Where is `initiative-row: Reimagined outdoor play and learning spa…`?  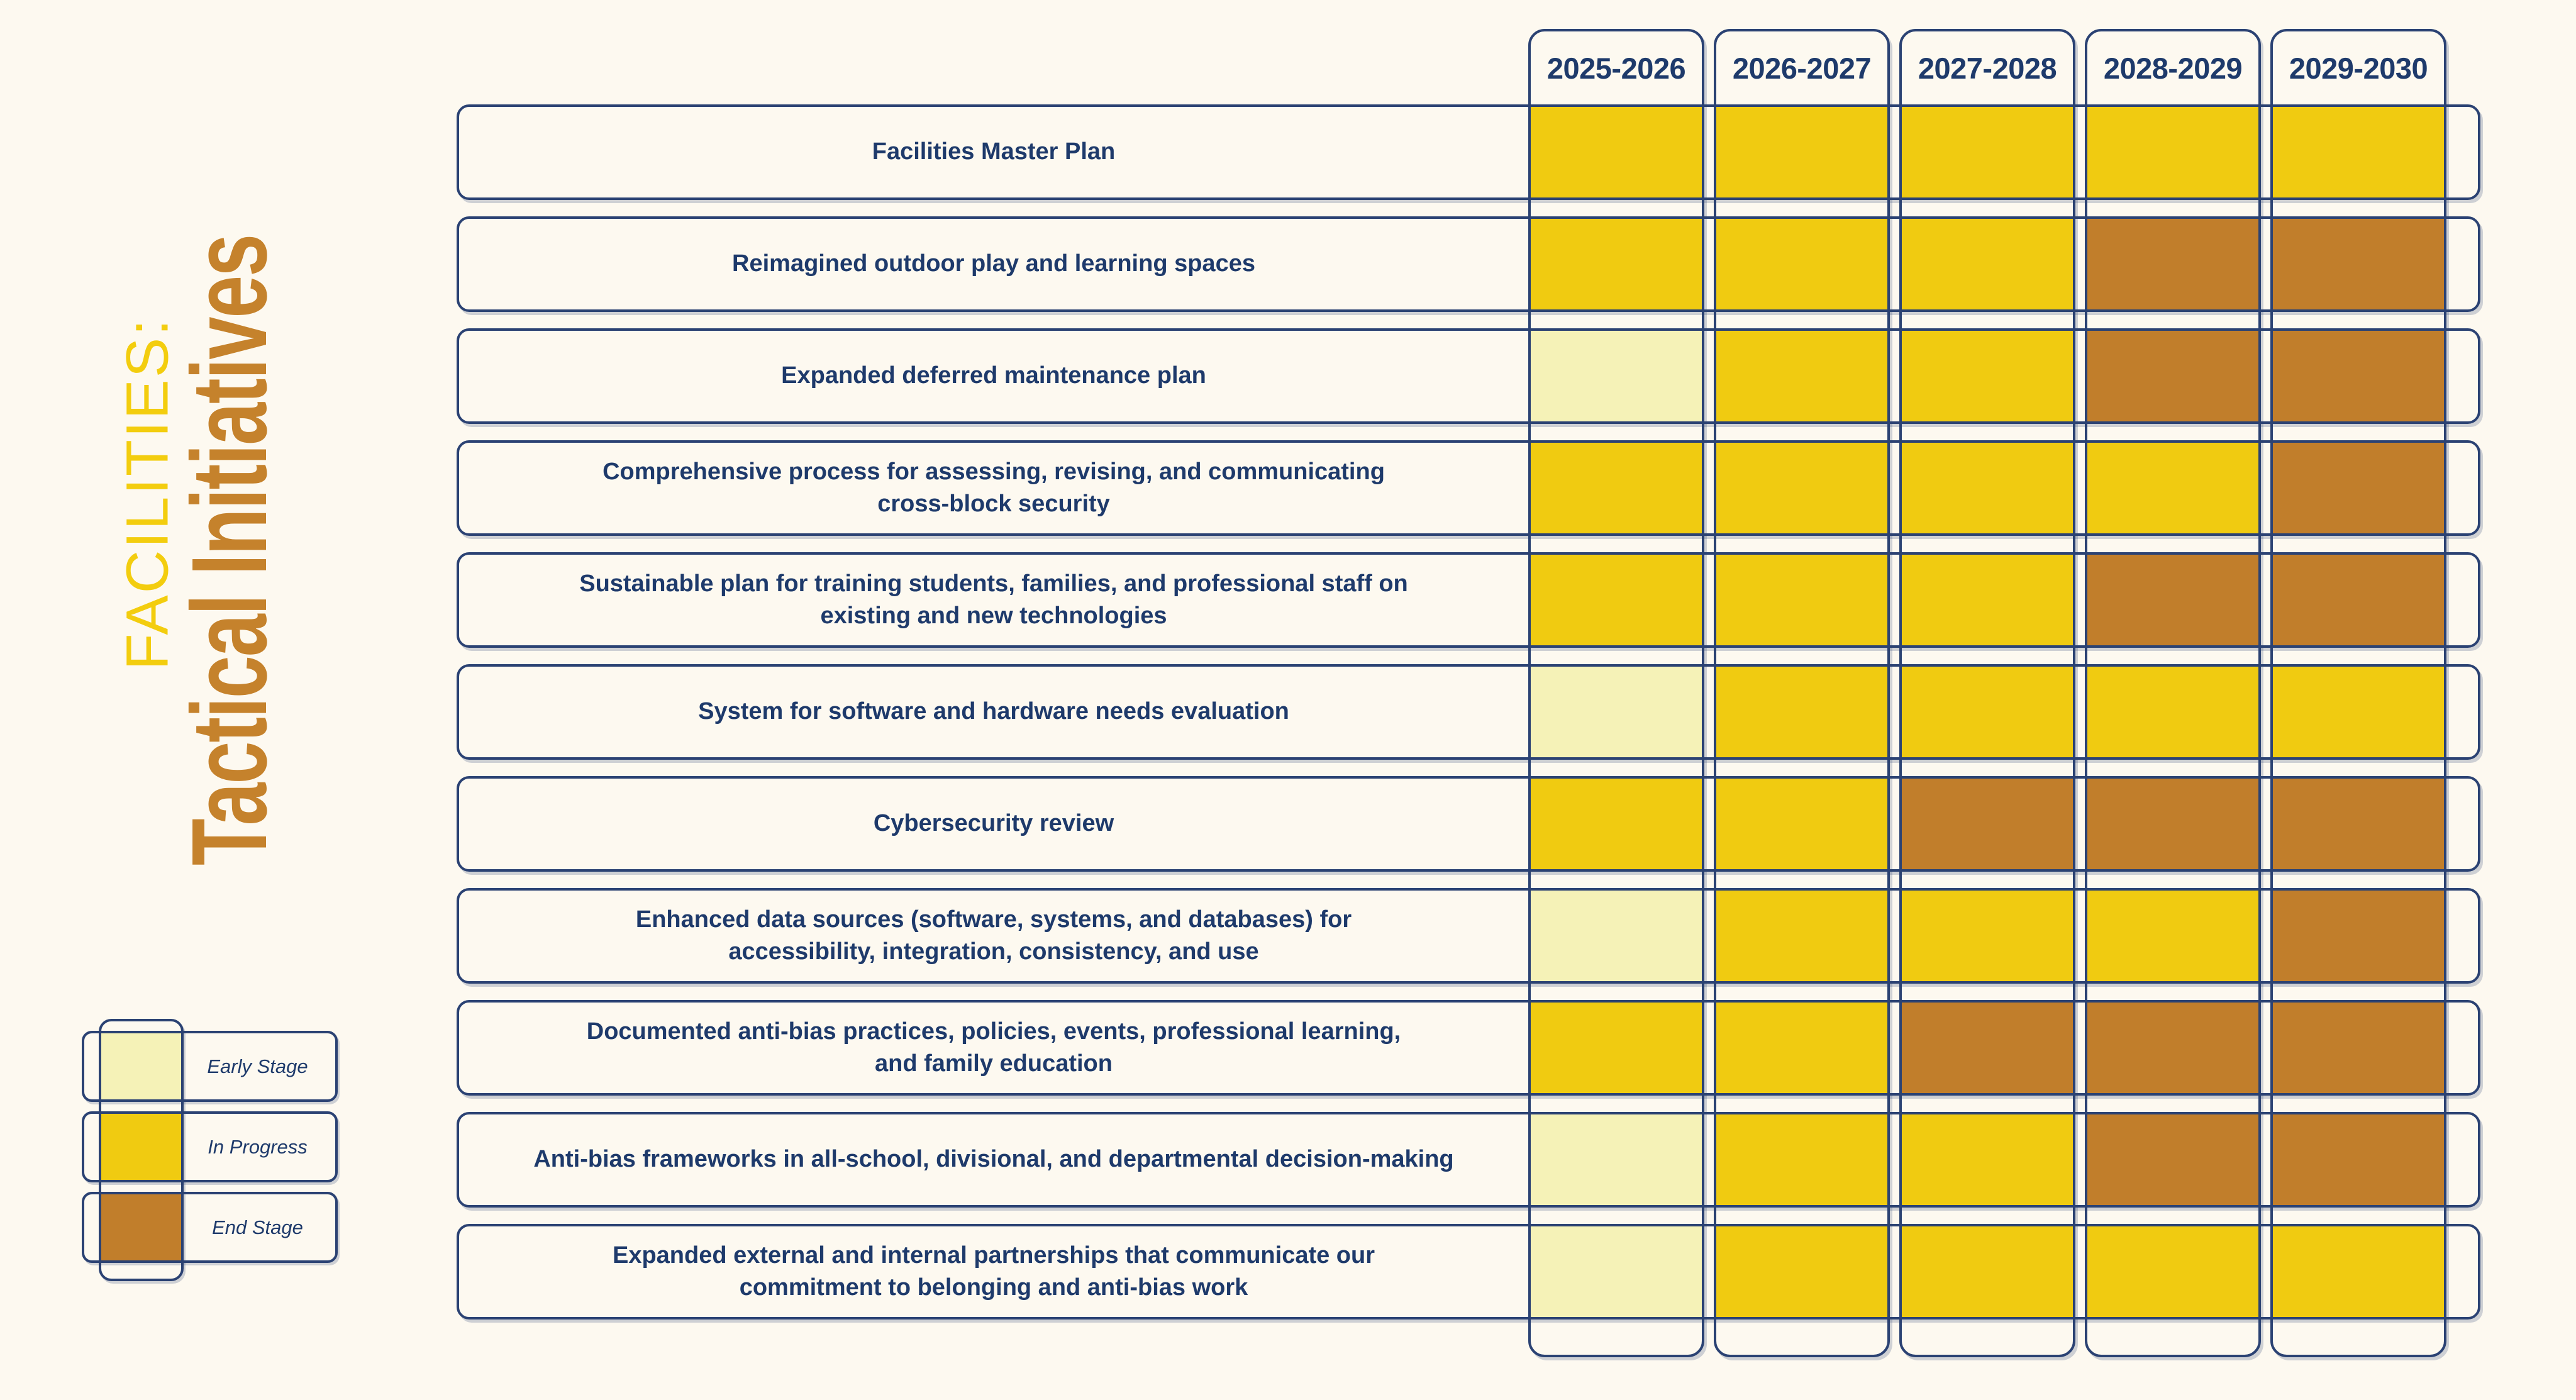
initiative-row: Reimagined outdoor play and learning spa… is located at coordinates (1468, 264).